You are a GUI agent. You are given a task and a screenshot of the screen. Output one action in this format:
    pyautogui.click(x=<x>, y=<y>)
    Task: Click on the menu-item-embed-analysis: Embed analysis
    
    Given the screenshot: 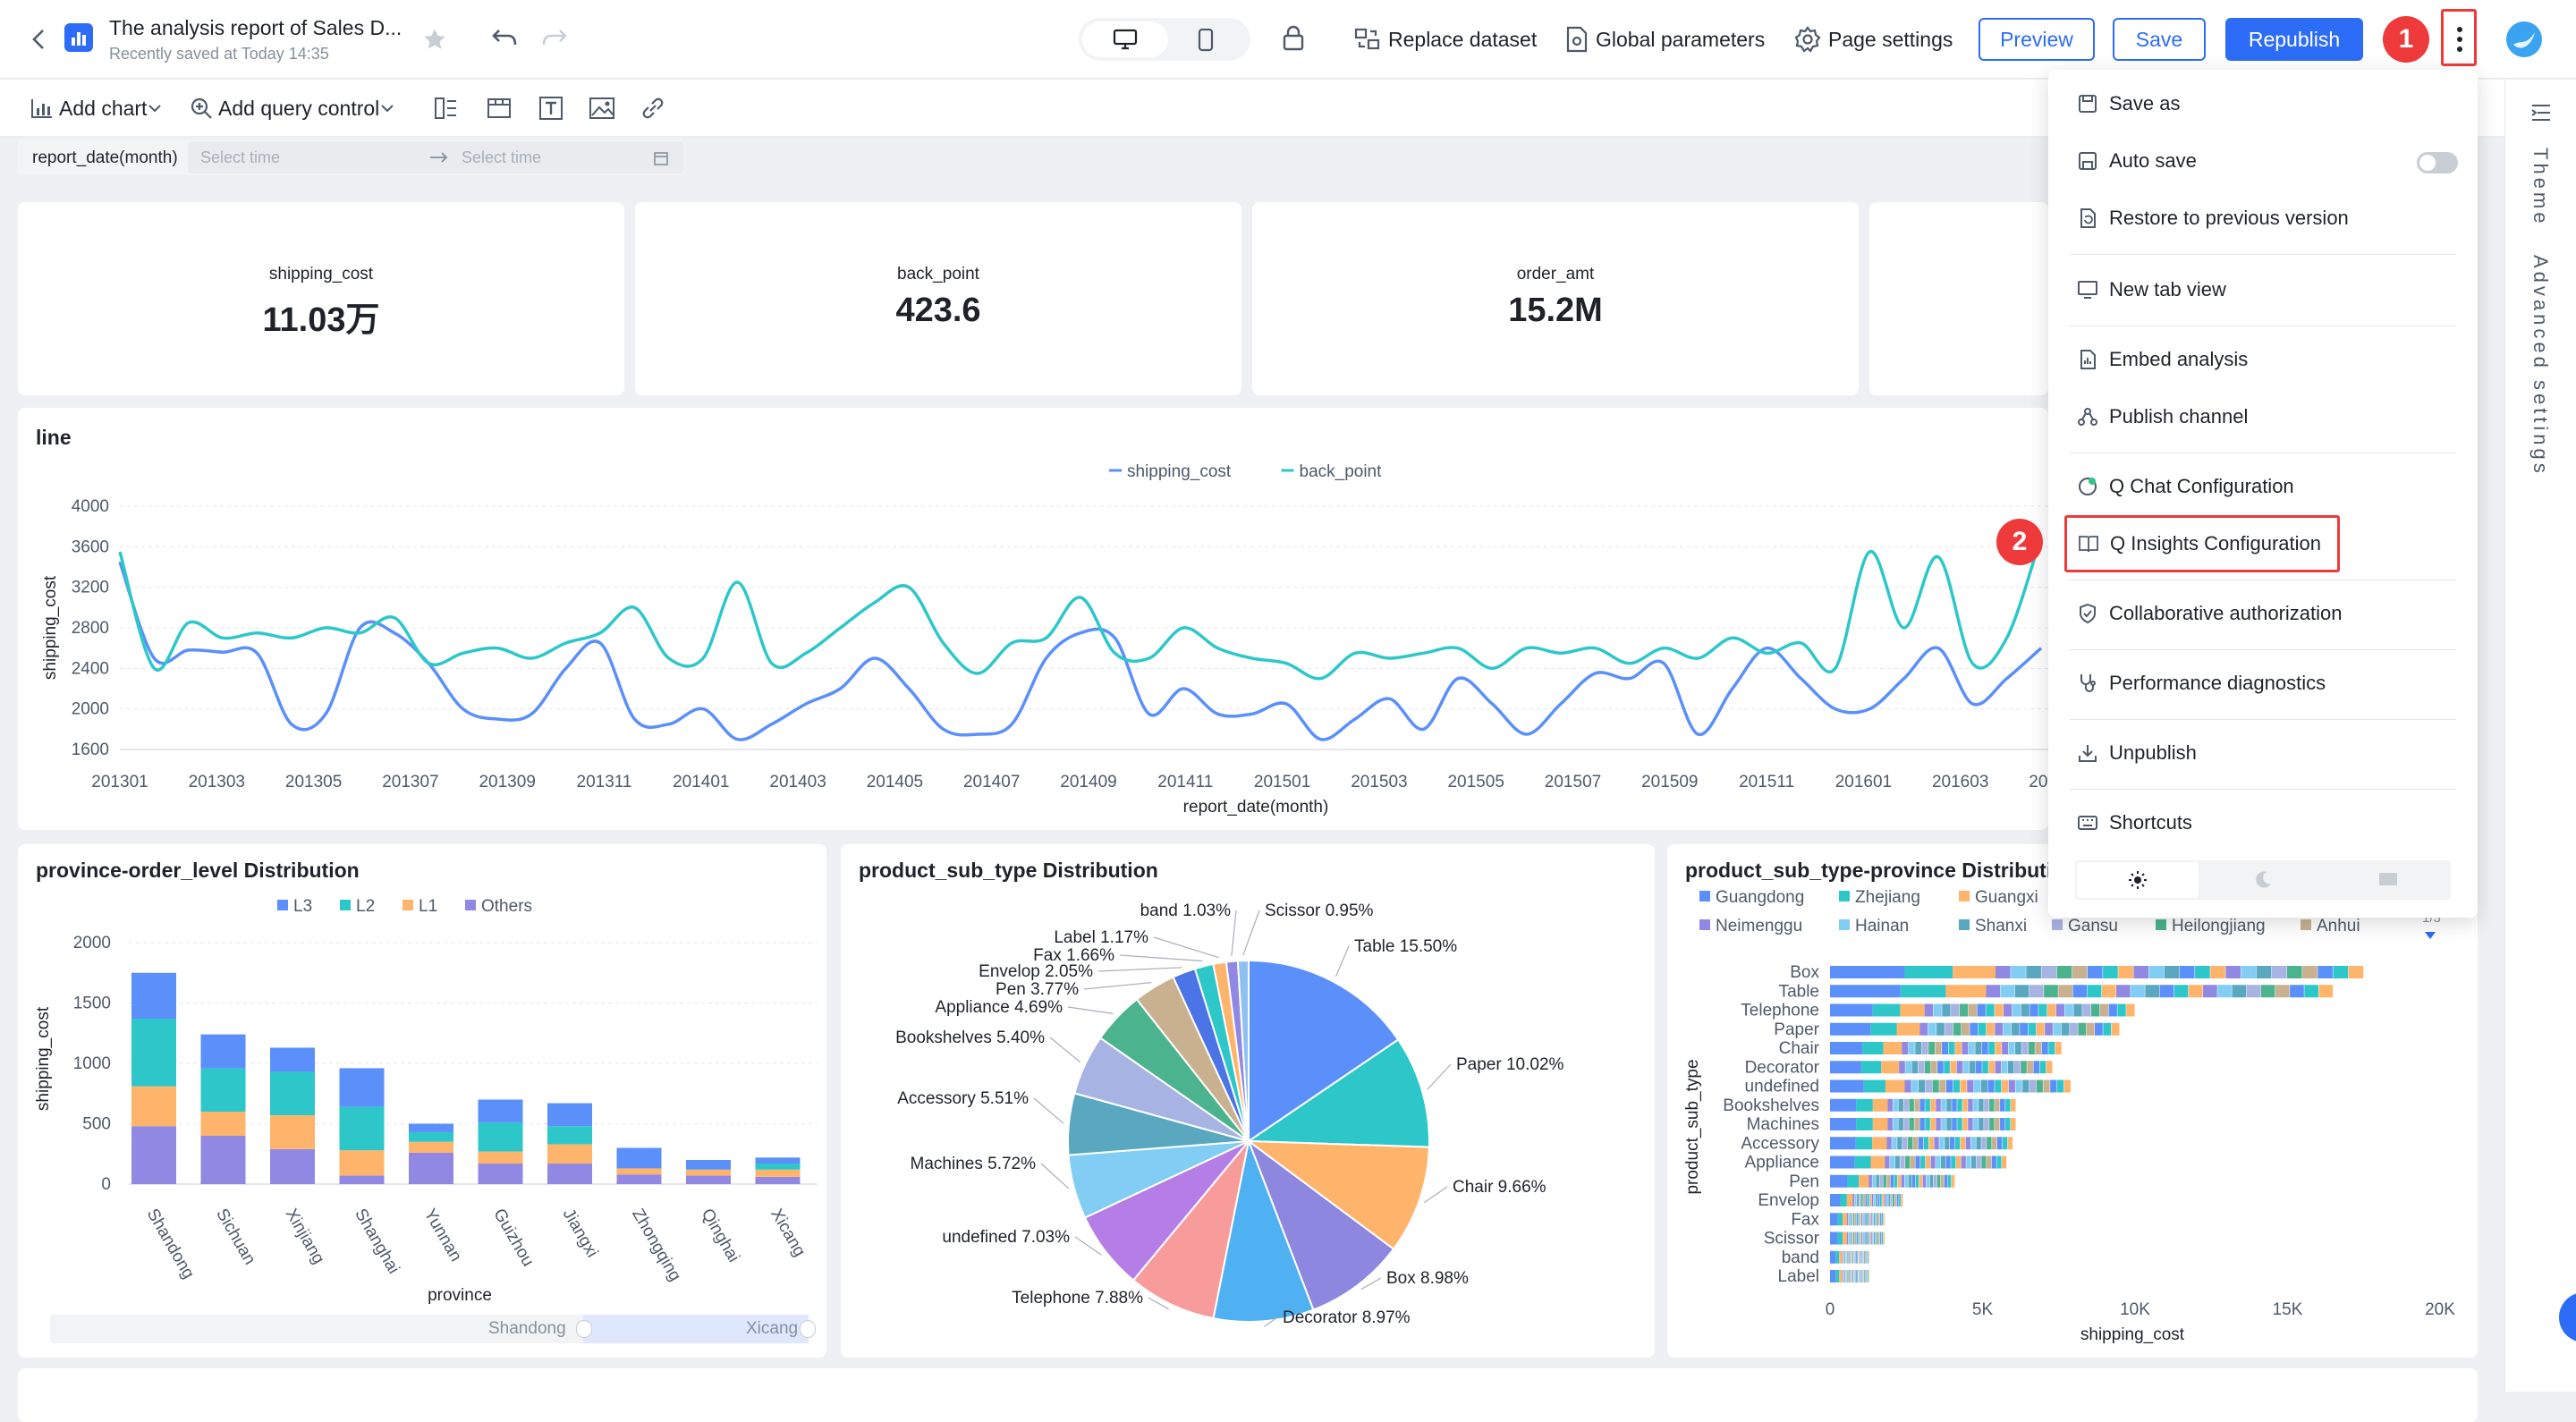 What is the action you would take?
    pyautogui.click(x=2263, y=359)
    